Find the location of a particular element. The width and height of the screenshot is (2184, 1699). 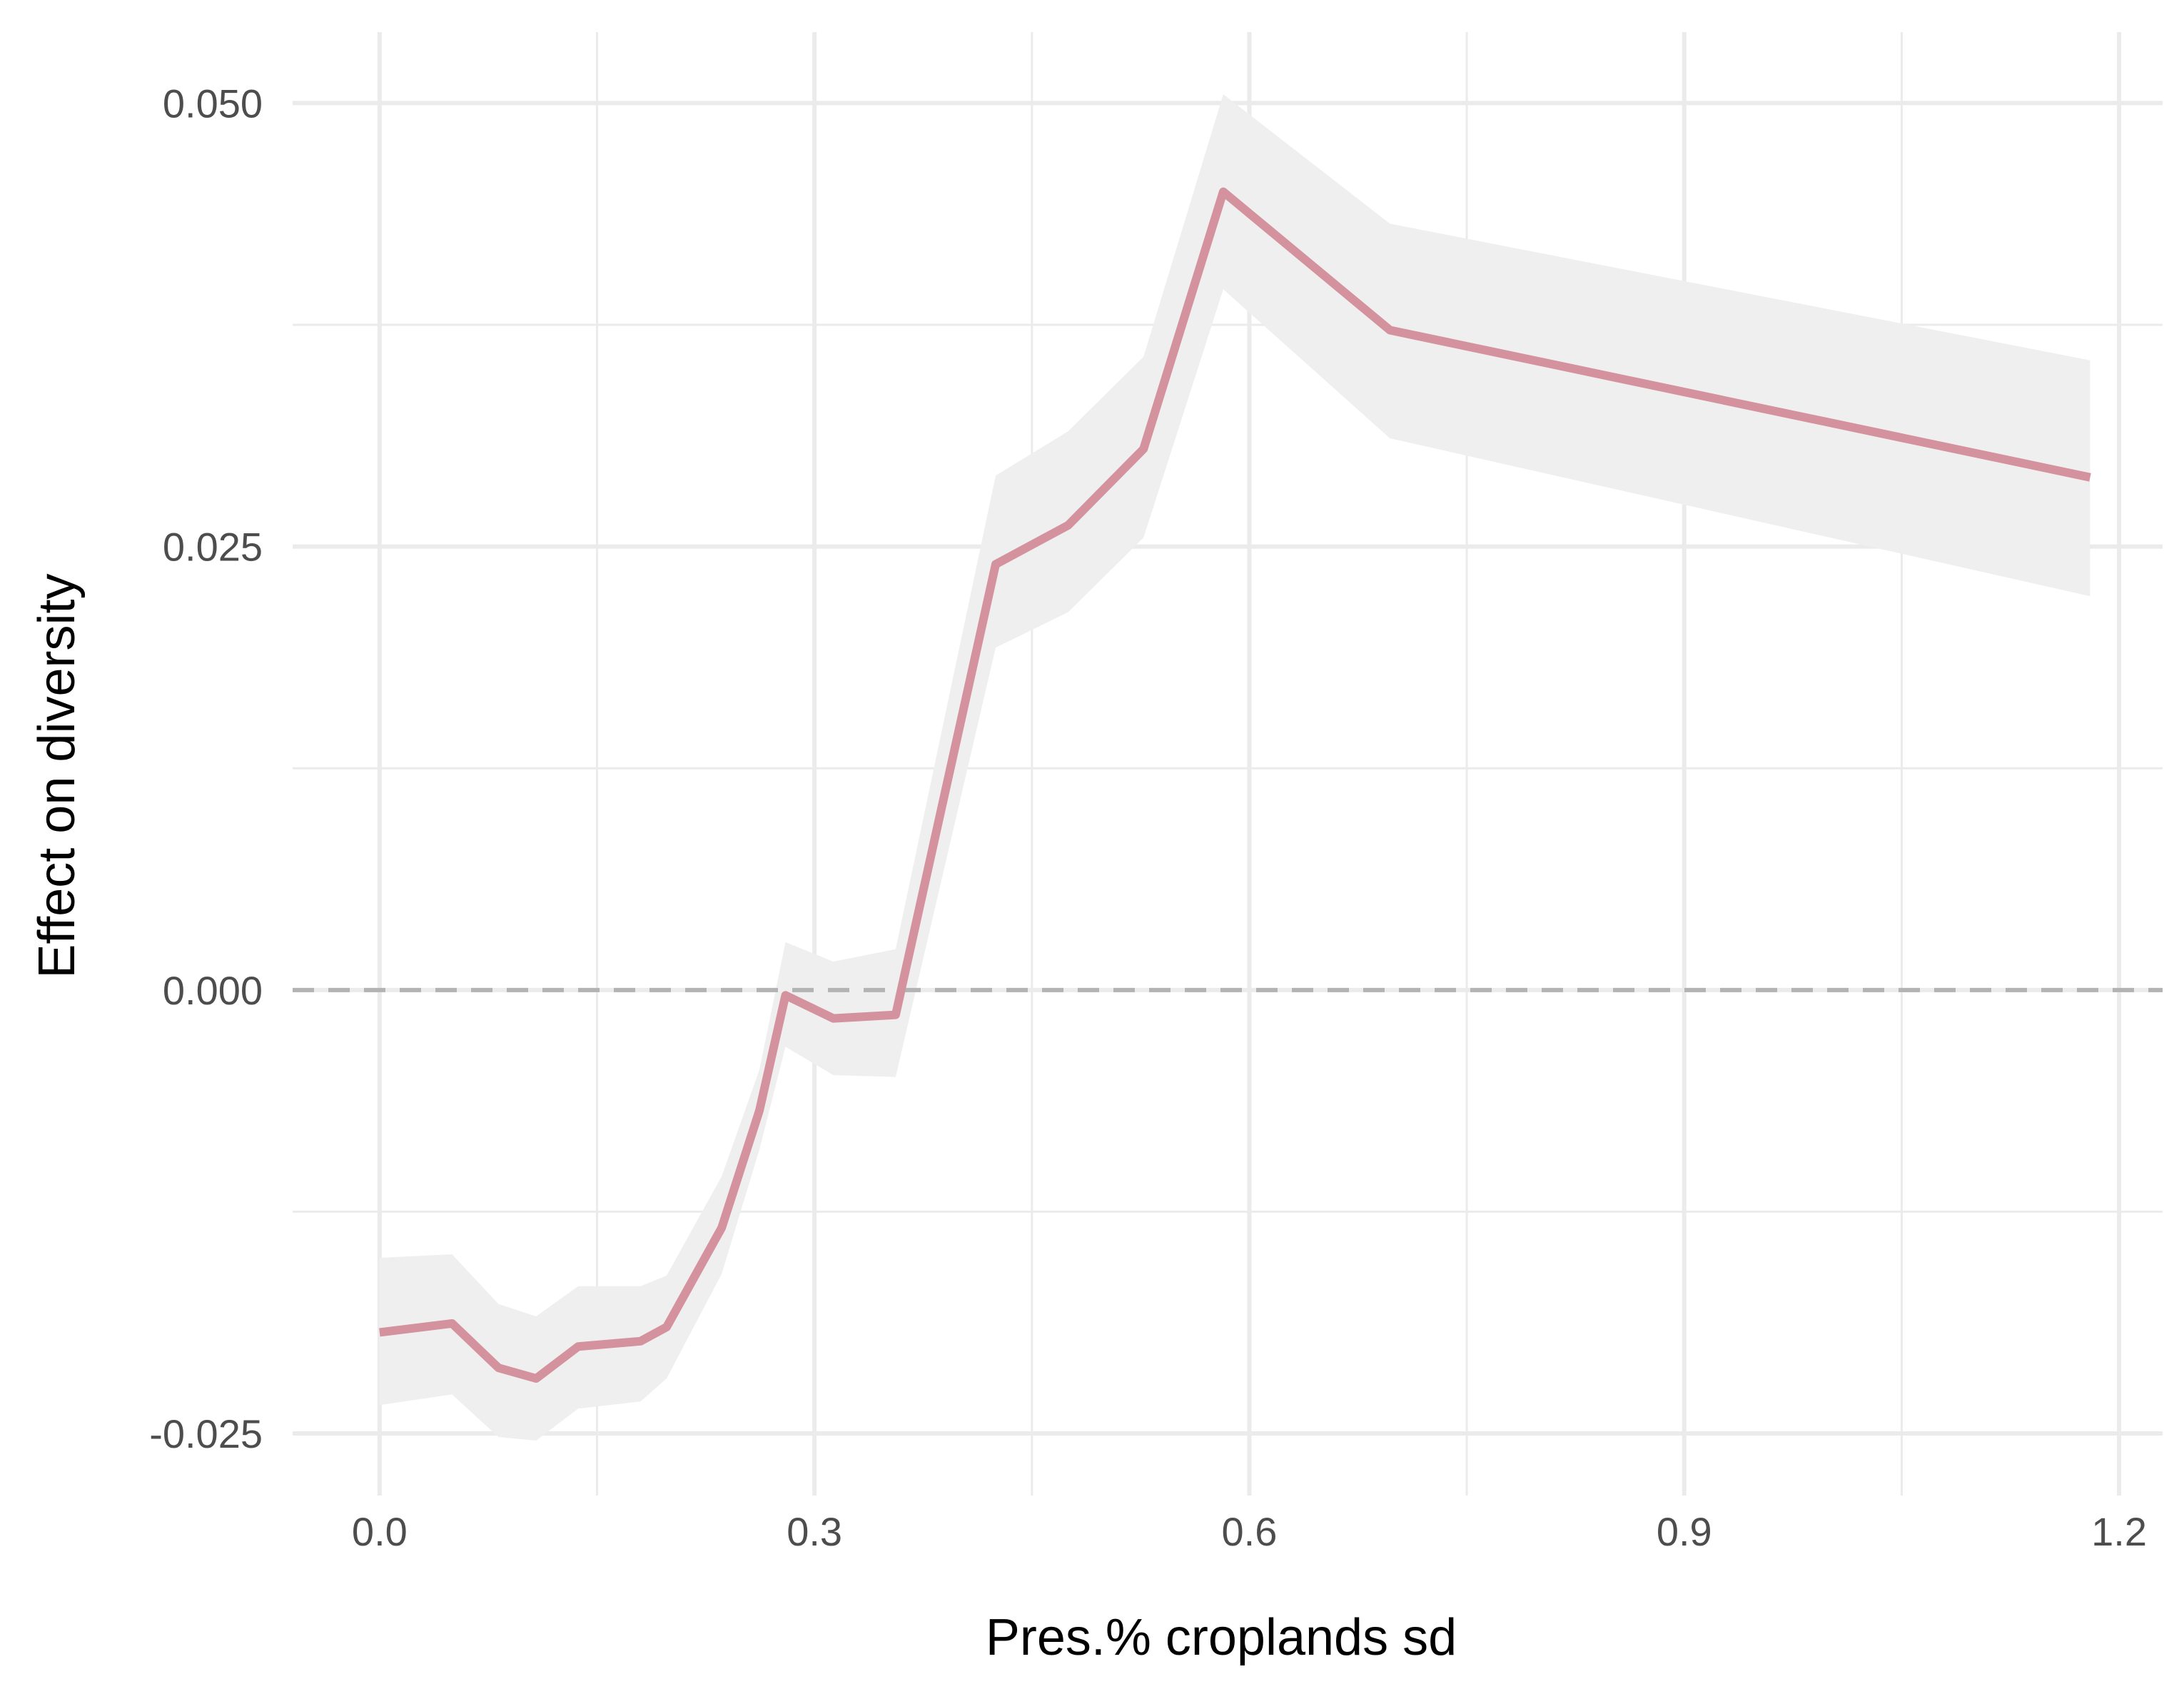

y-axis-title: Effect on diversity is located at coordinates (57, 777).